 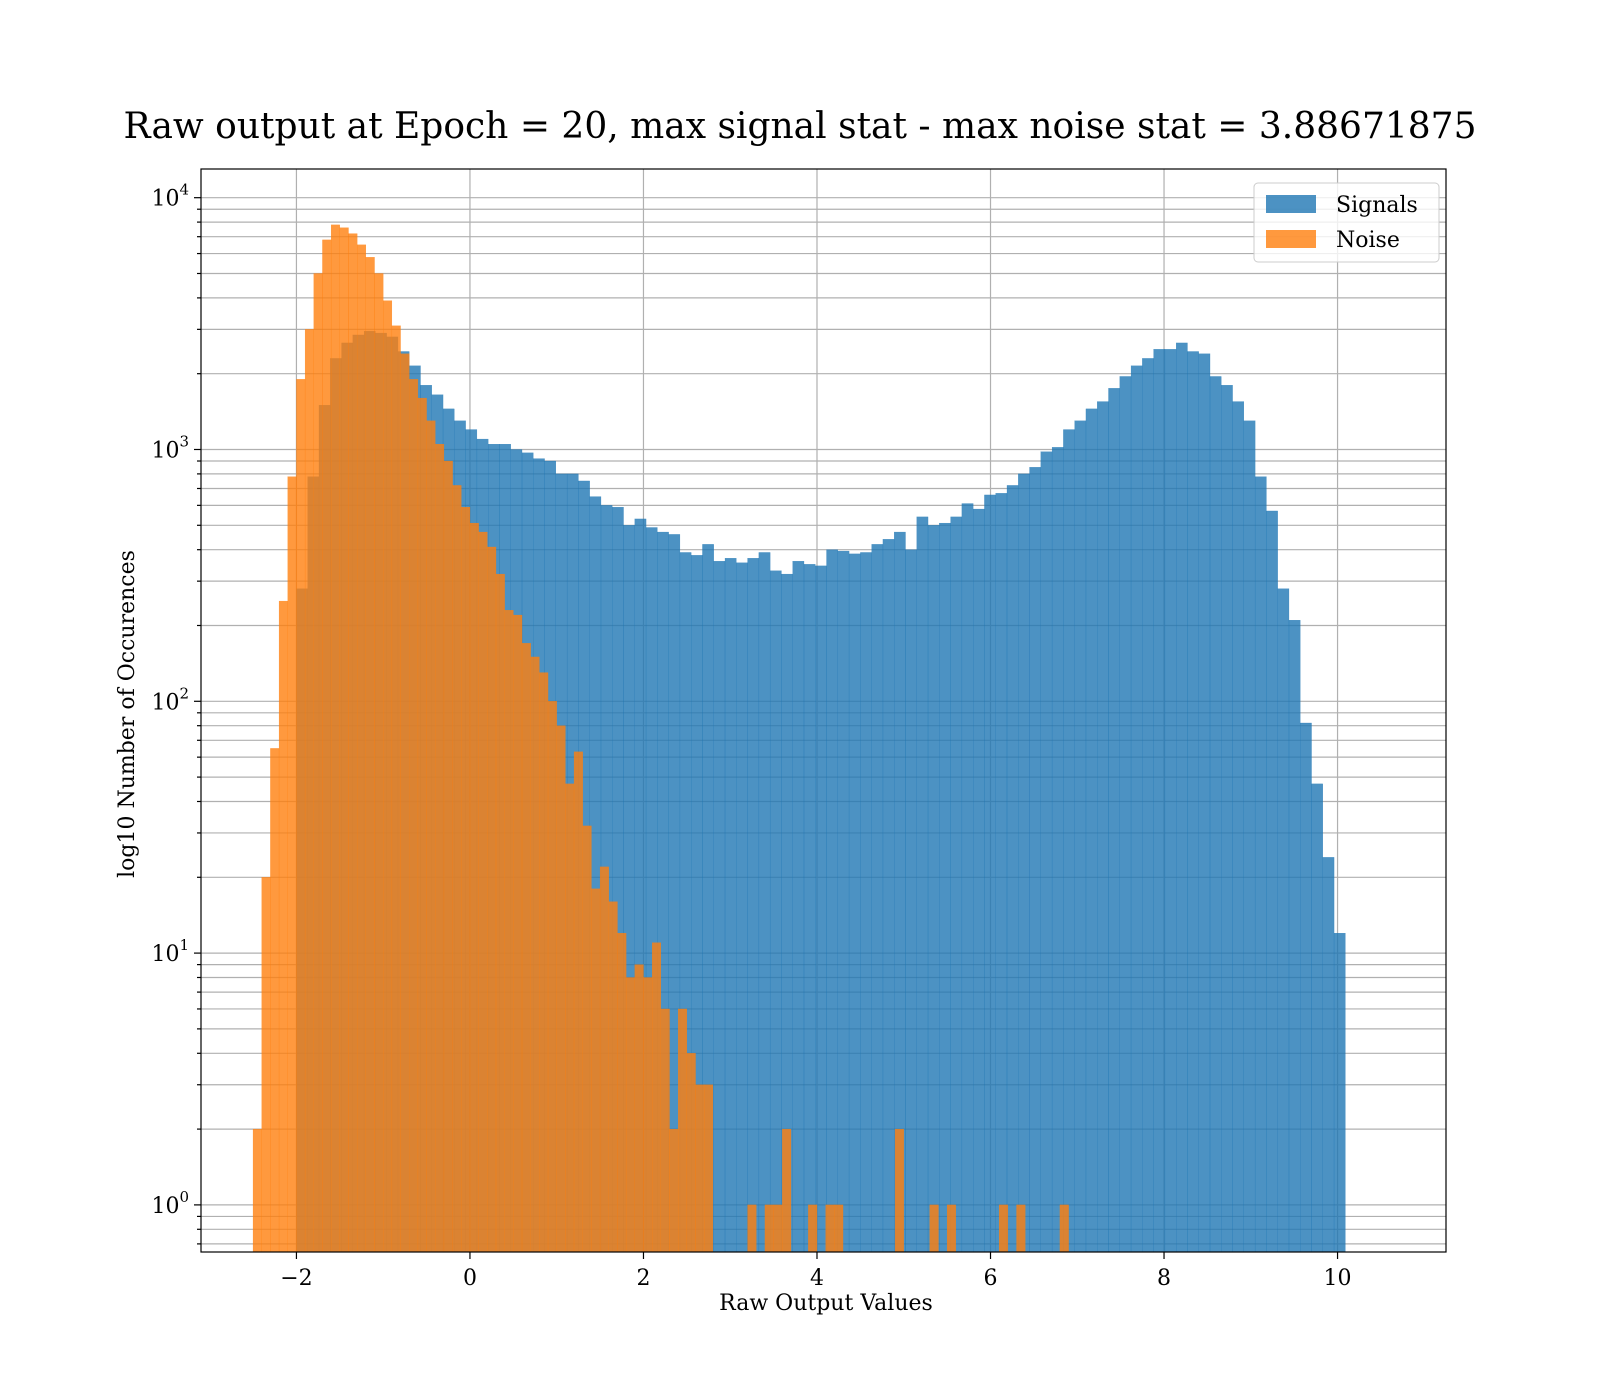 What do you see at coordinates (826, 1303) in the screenshot?
I see `x-axis-label: Raw Output Values` at bounding box center [826, 1303].